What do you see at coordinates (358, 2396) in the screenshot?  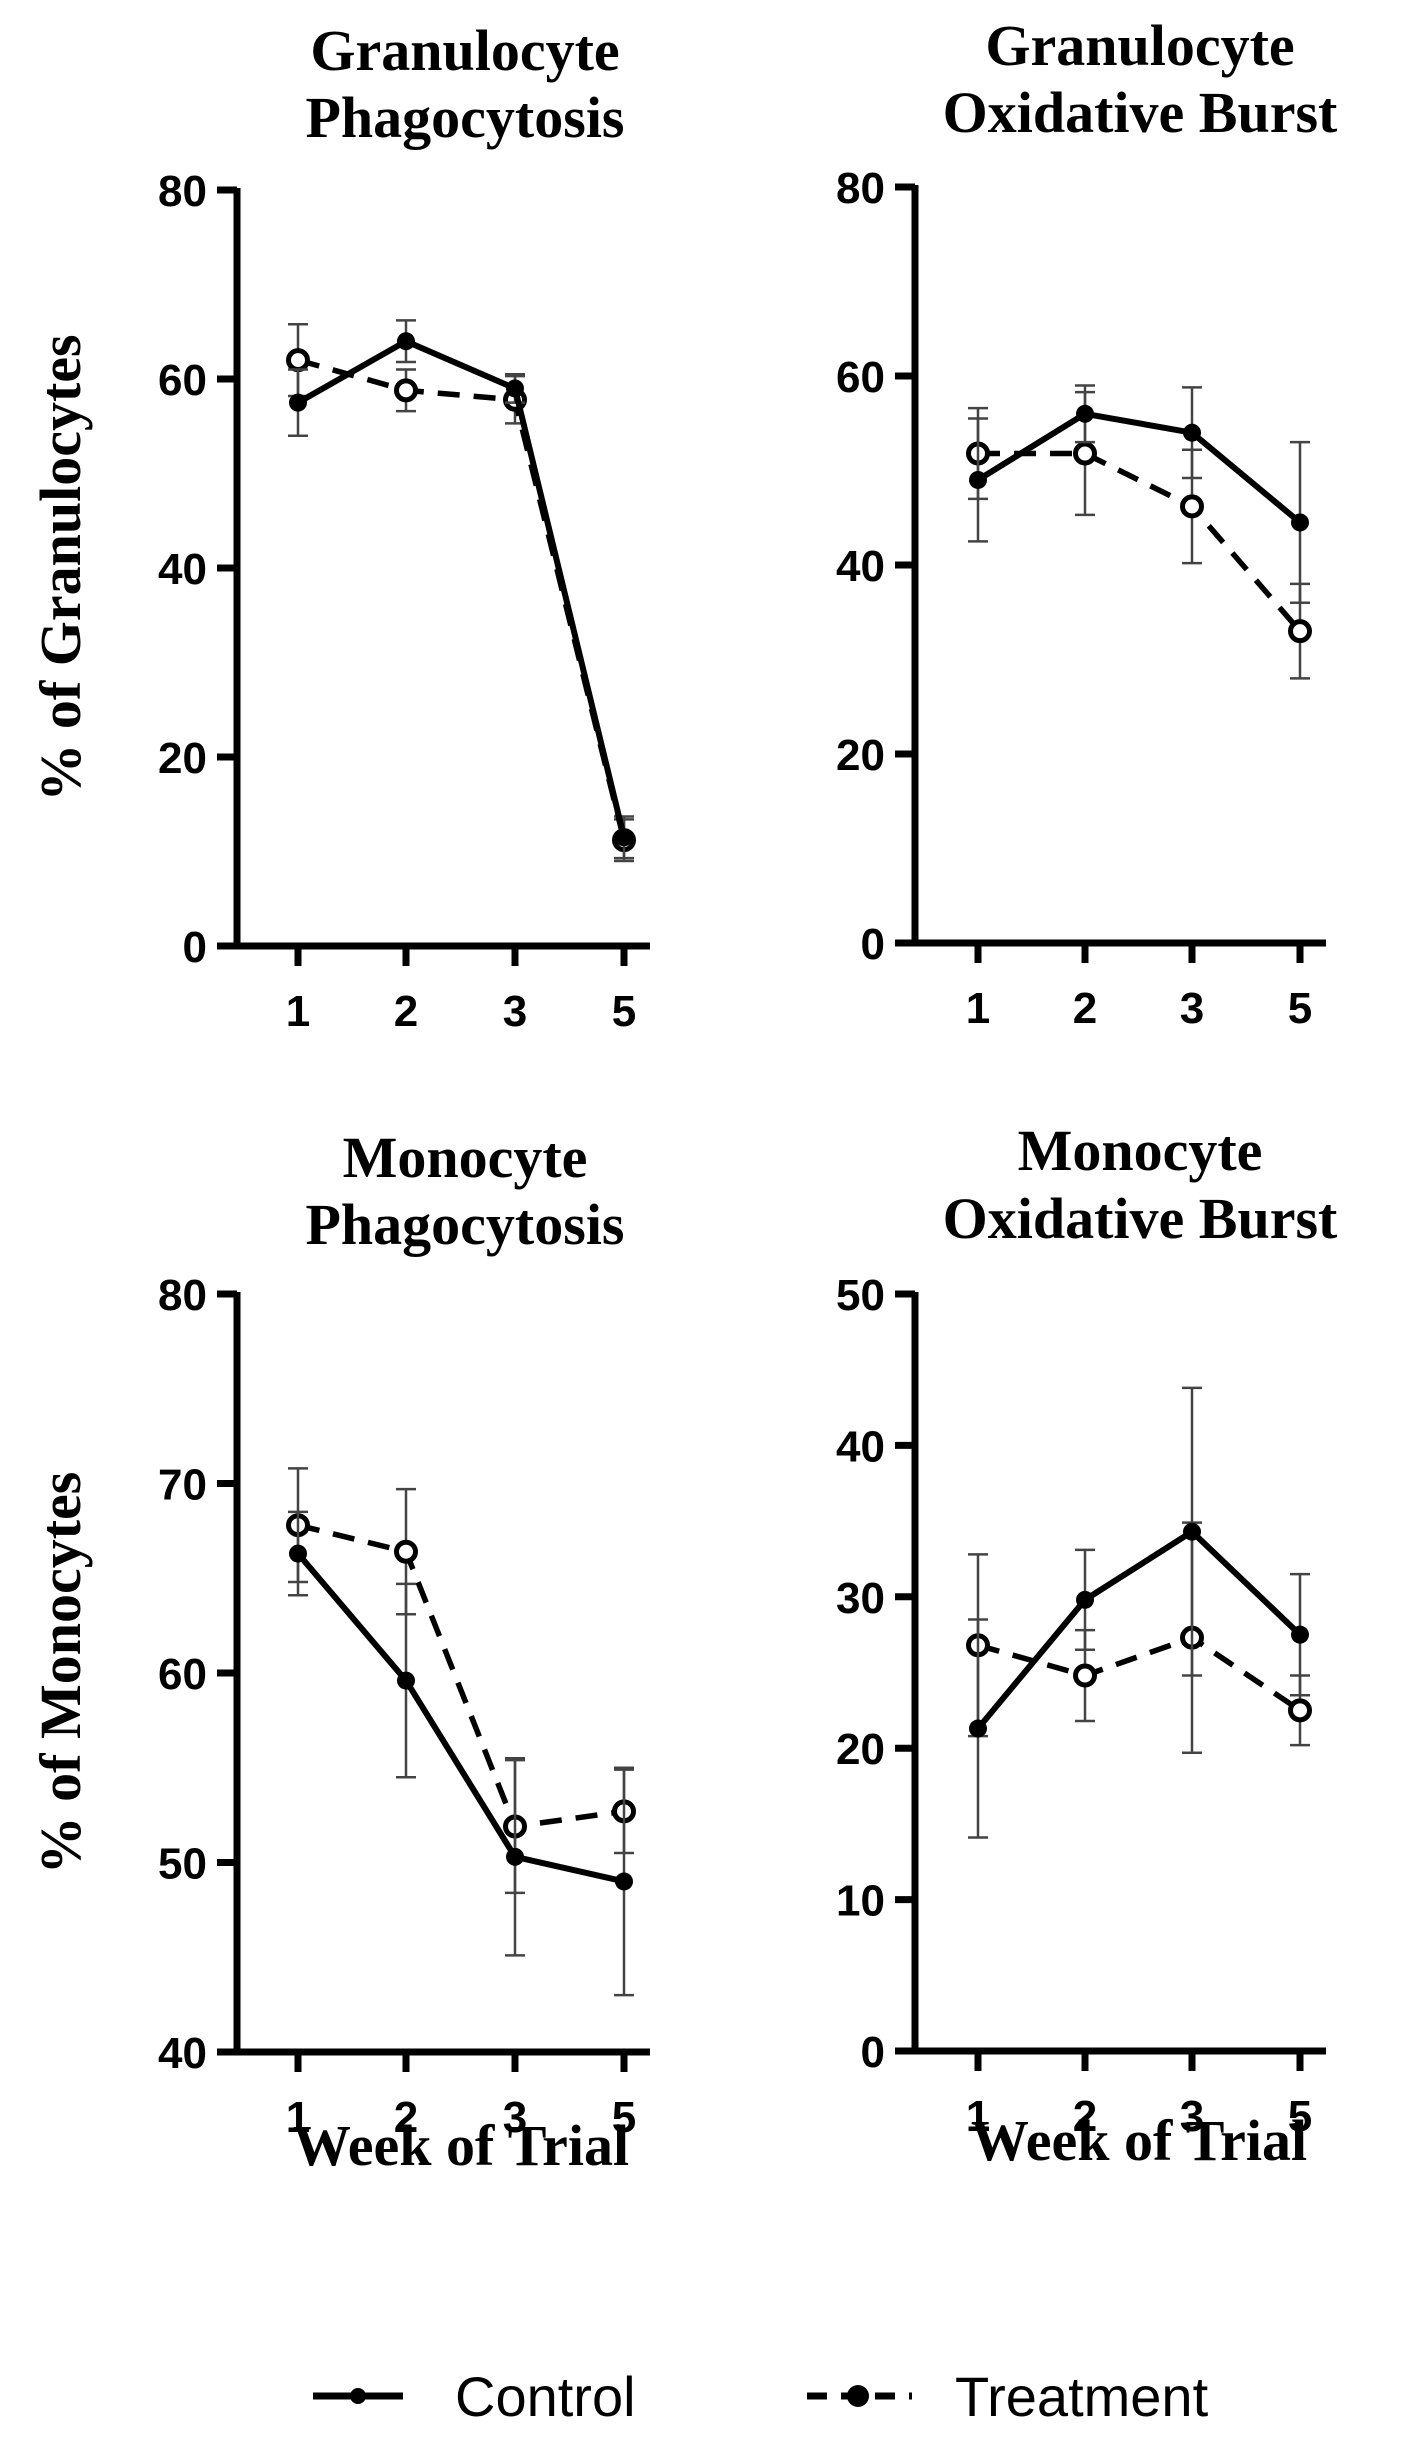 I see `legend-control-marker` at bounding box center [358, 2396].